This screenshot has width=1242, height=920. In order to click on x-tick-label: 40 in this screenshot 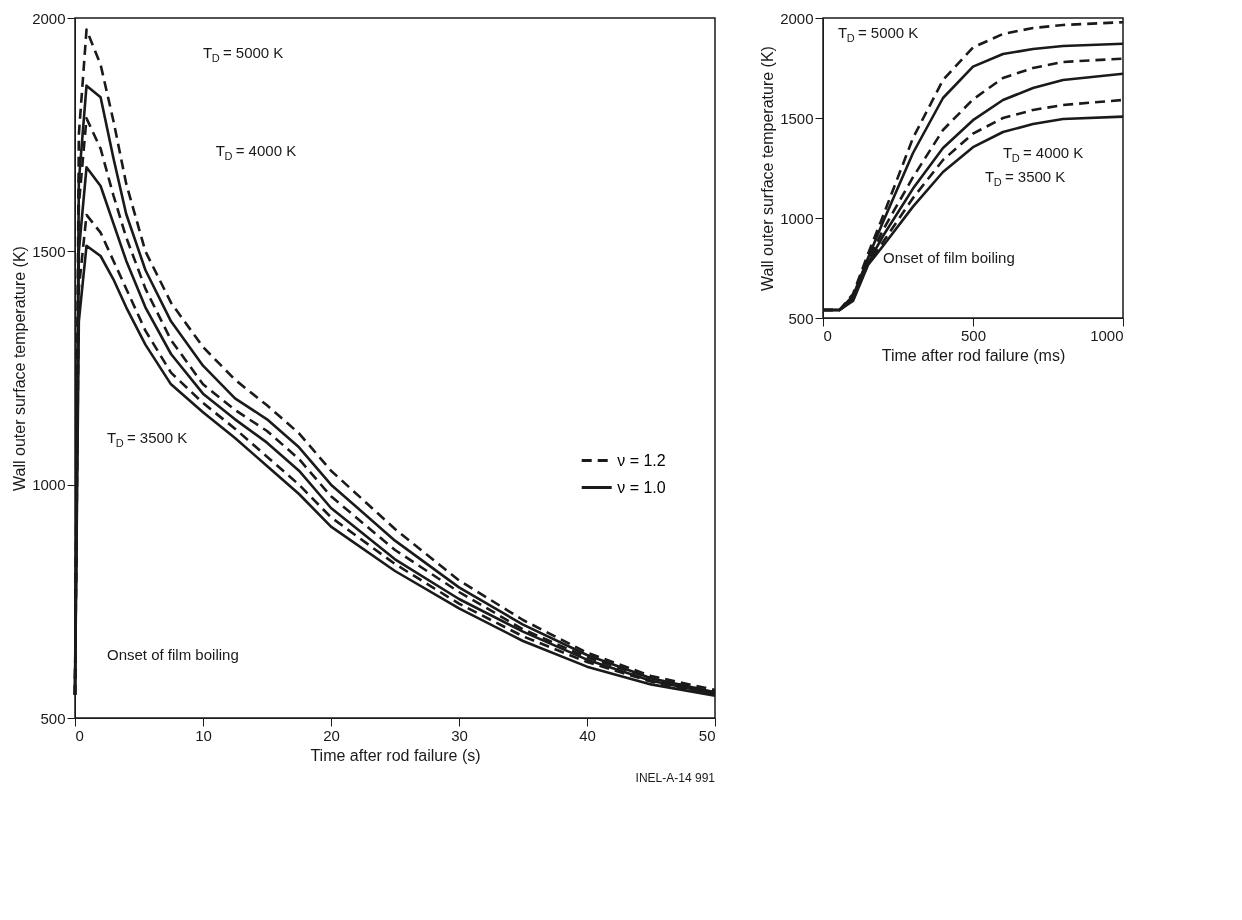, I will do `click(587, 735)`.